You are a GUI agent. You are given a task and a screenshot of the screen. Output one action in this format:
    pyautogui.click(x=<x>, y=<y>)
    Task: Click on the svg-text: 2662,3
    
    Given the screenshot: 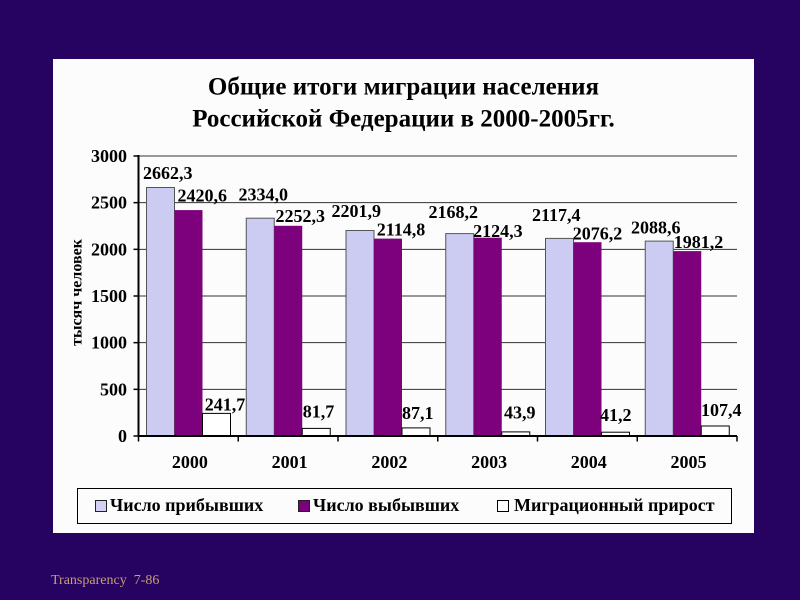 What is the action you would take?
    pyautogui.click(x=168, y=173)
    